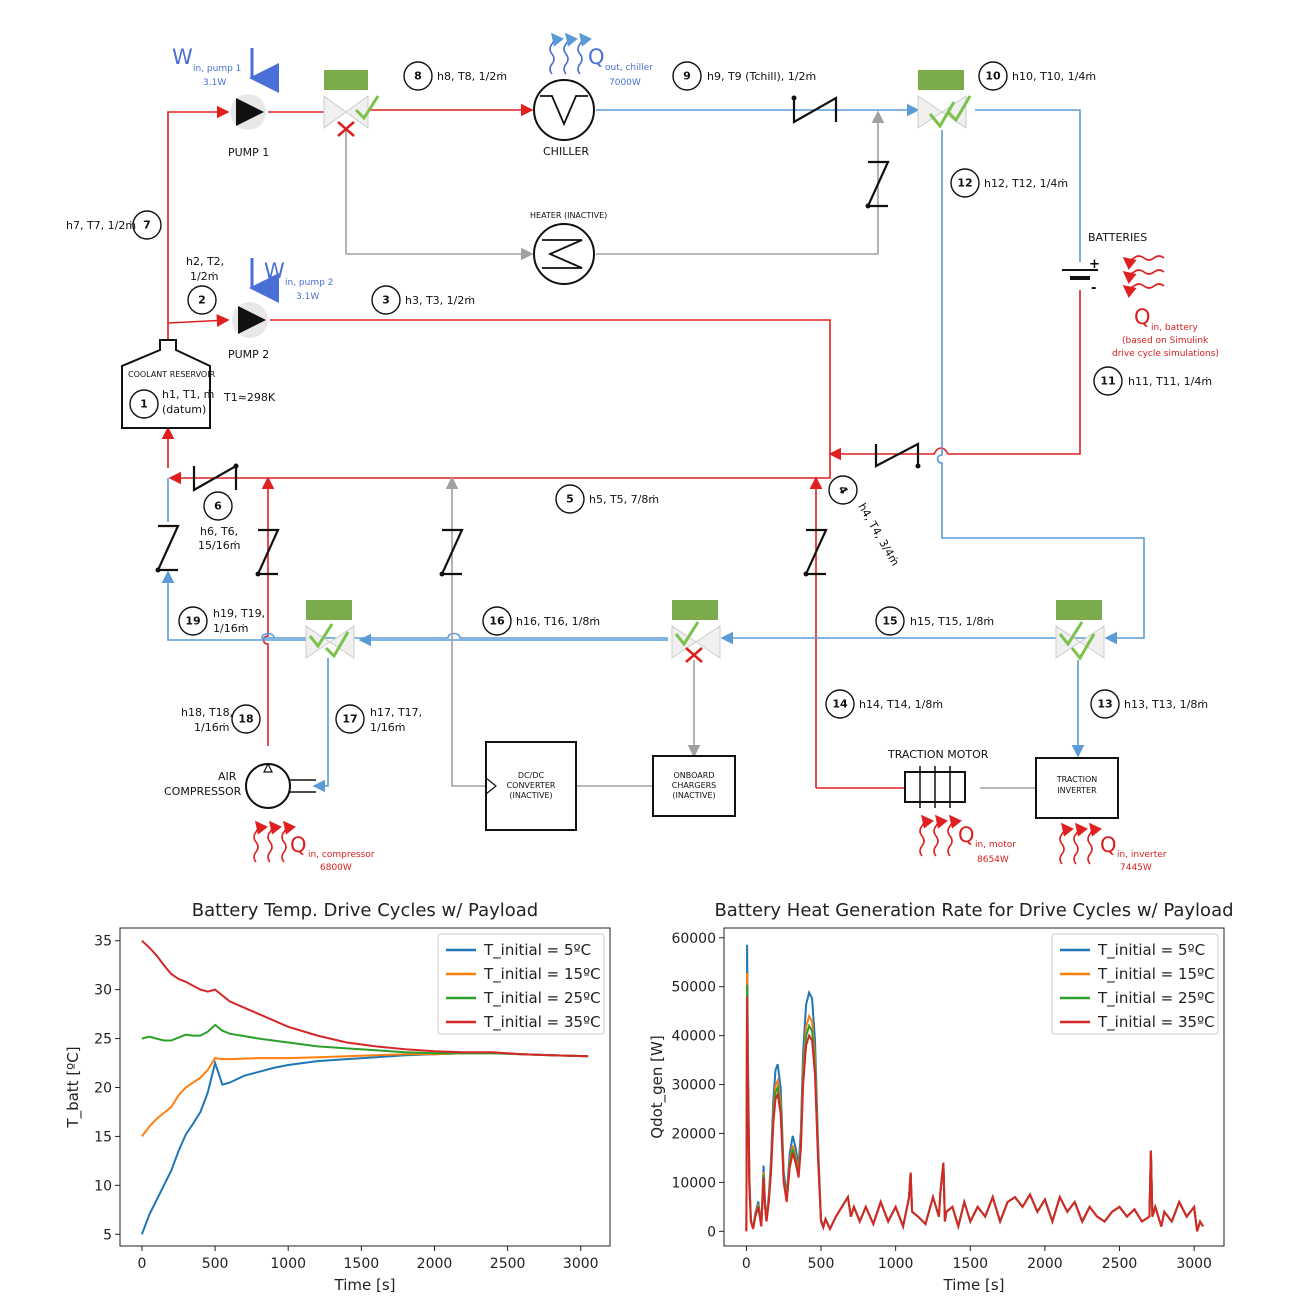 This screenshot has height=1300, width=1300. I want to click on x-tick-label: 0, so click(746, 1264).